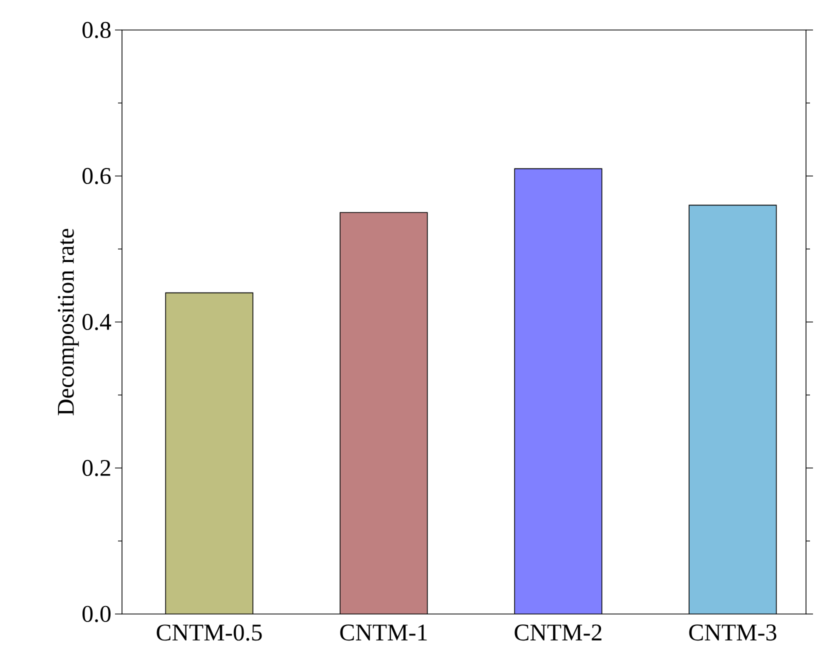 This screenshot has height=658, width=815. Describe the element at coordinates (97, 322) in the screenshot. I see `y-tick-label: 0.4` at that location.